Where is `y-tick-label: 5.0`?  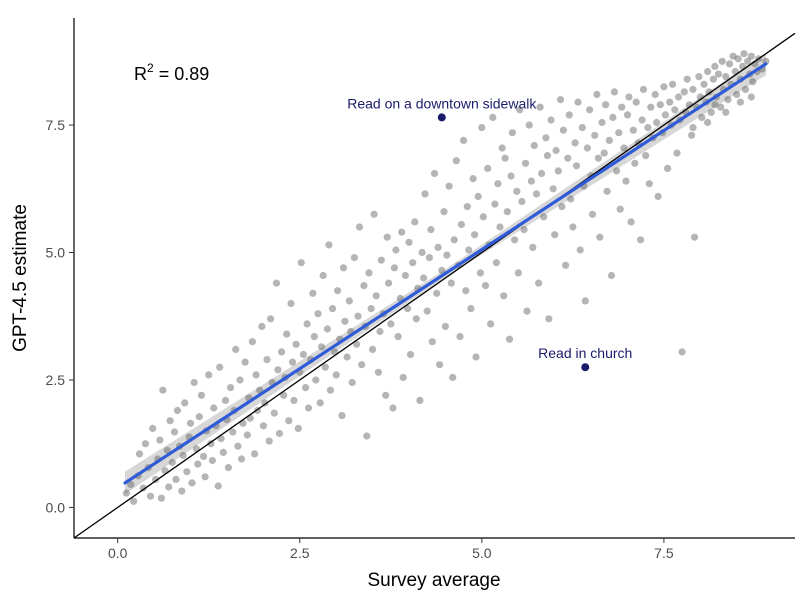
y-tick-label: 5.0 is located at coordinates (56, 253).